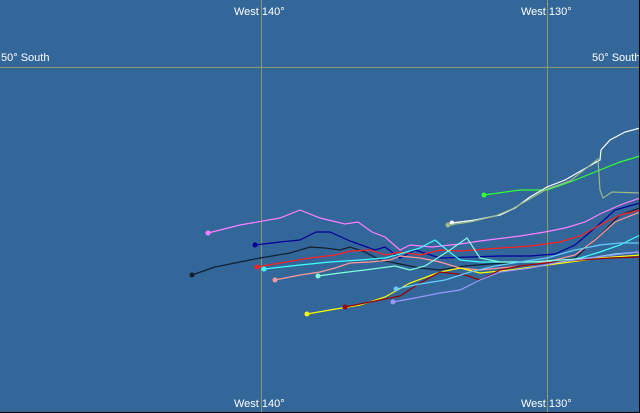 The width and height of the screenshot is (640, 413). What do you see at coordinates (546, 404) in the screenshot?
I see `longitude-label-west-130-bottom: West 130°` at bounding box center [546, 404].